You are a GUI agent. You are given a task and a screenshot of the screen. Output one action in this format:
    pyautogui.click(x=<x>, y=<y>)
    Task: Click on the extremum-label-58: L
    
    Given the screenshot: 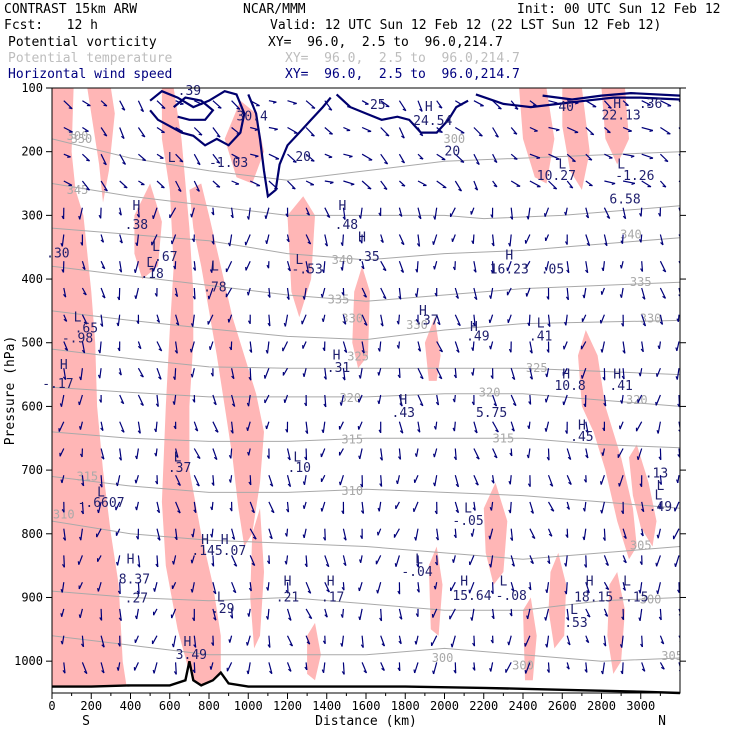 What is the action you would take?
    pyautogui.click(x=297, y=457)
    